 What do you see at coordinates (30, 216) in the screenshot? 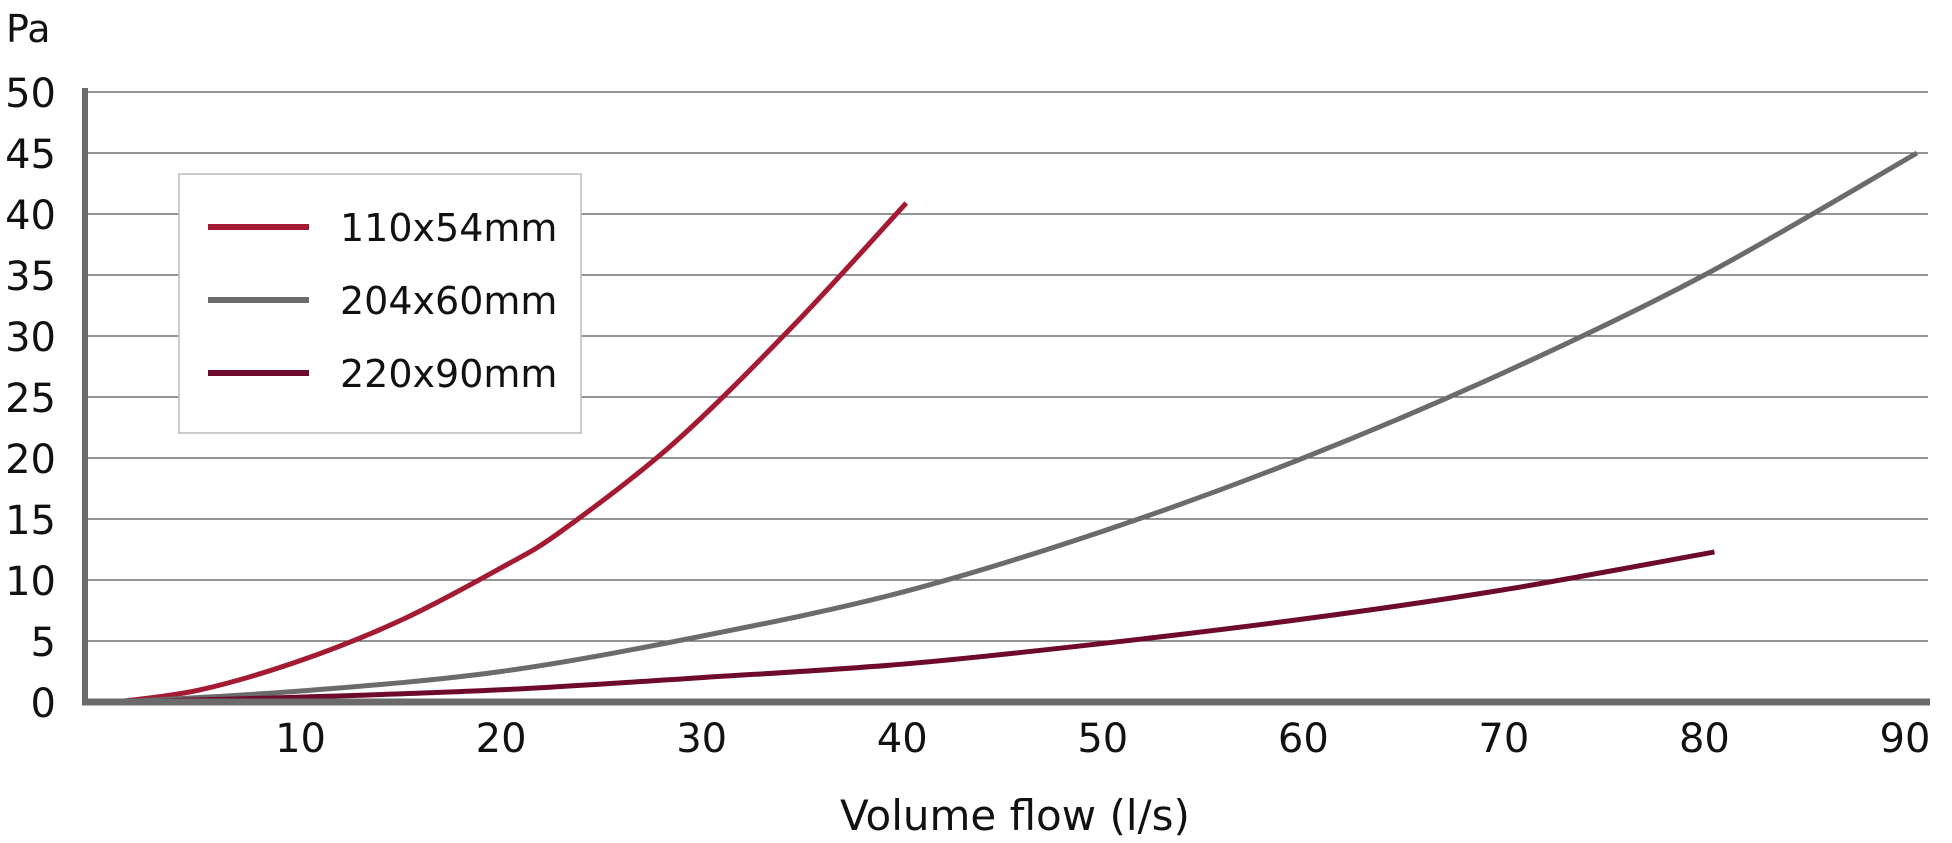
I see `y-tick-label: 40` at bounding box center [30, 216].